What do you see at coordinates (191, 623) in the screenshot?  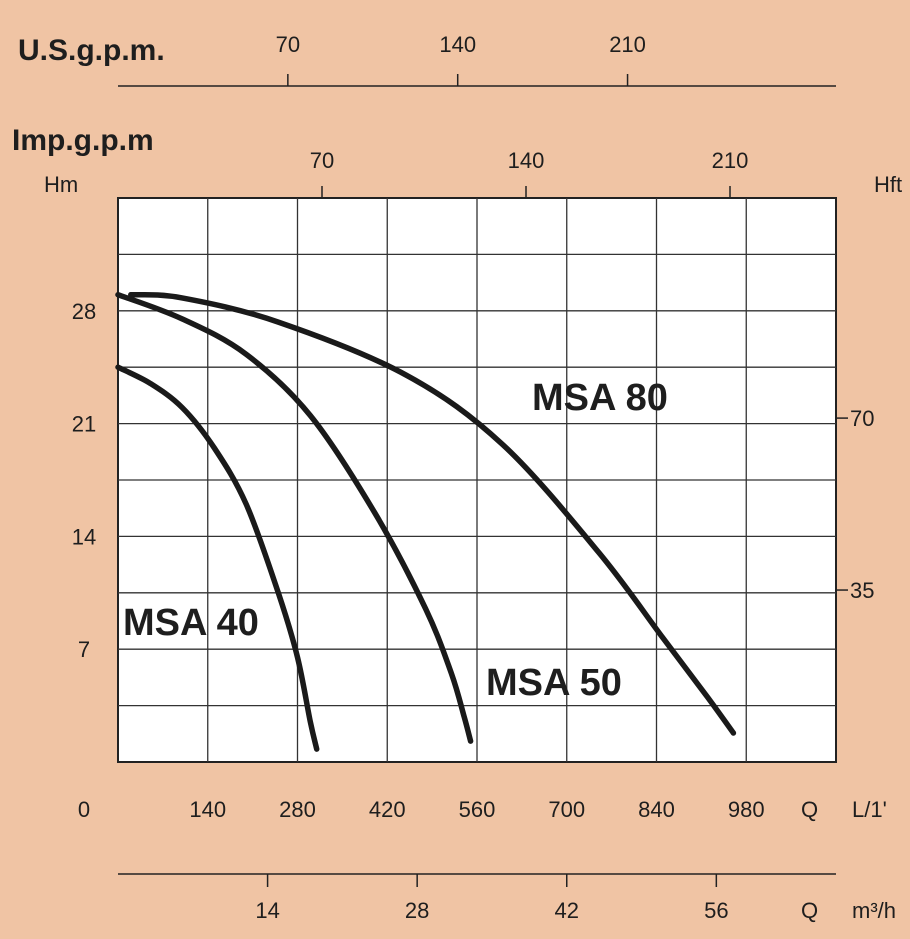 I see `curve-label-msa-40: MSA 40` at bounding box center [191, 623].